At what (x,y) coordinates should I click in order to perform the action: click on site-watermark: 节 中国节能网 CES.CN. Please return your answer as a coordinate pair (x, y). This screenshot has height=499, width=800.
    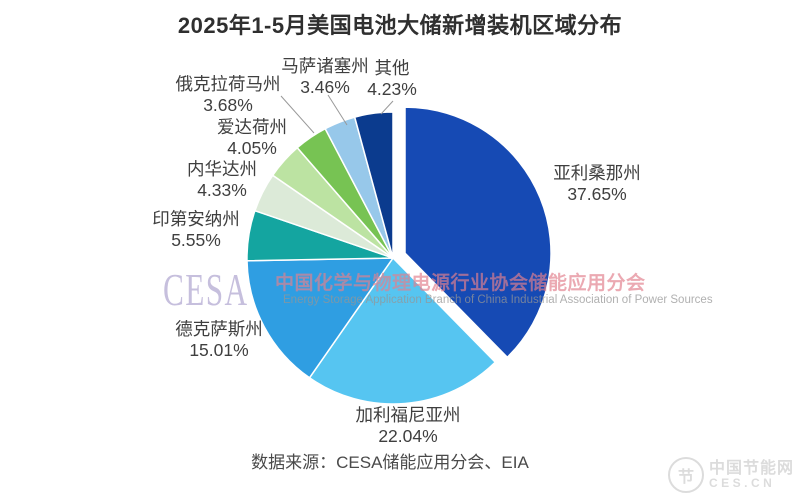
    Looking at the image, I should click on (730, 475).